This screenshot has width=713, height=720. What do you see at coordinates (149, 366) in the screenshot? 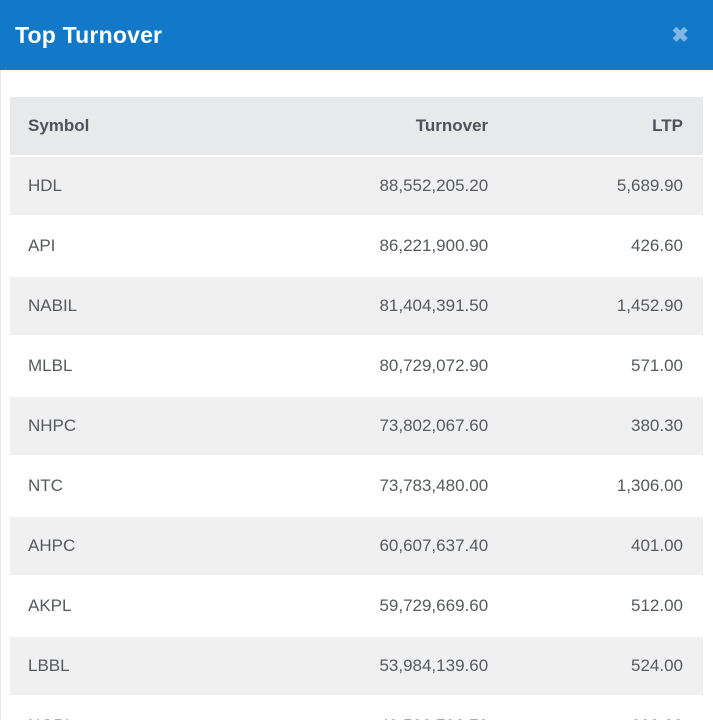
I see `symbol-cell: MLBL` at bounding box center [149, 366].